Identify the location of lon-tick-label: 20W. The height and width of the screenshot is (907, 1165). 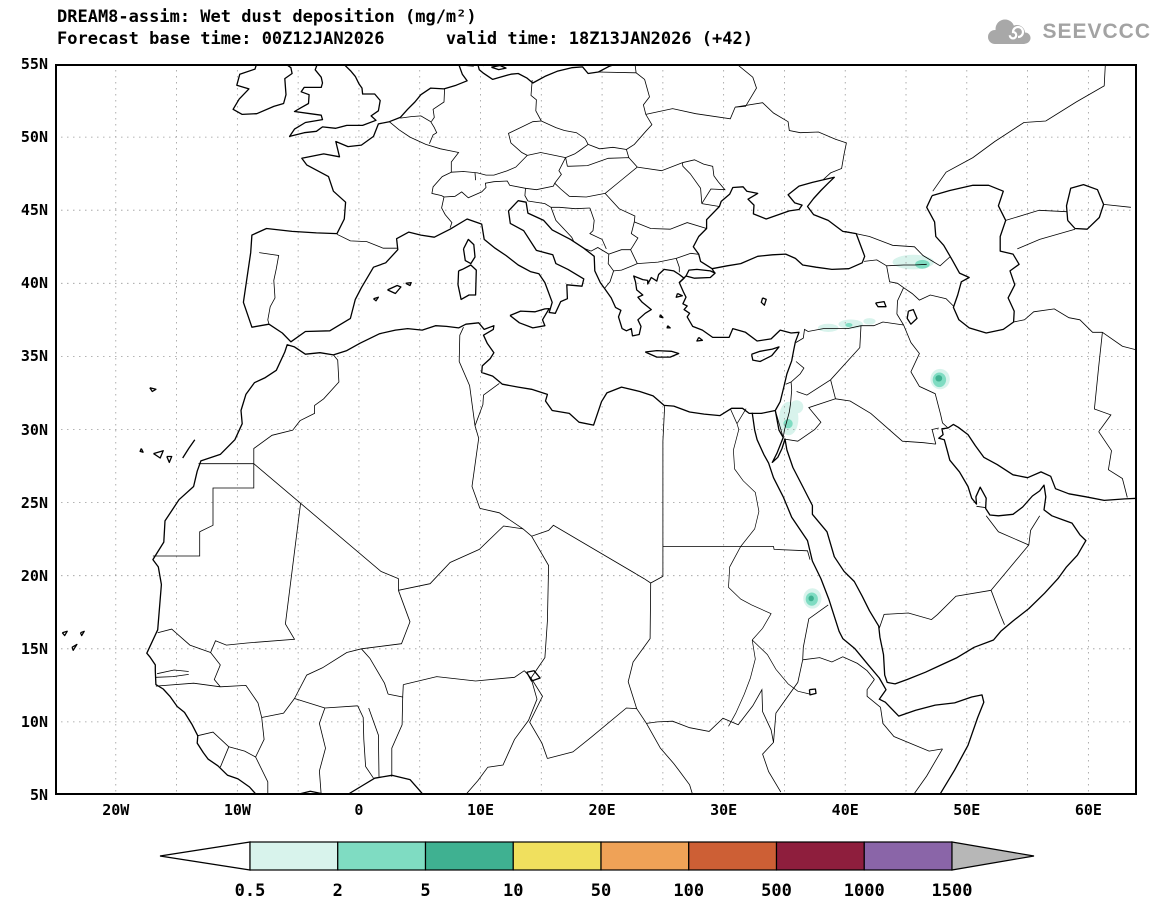
(116, 810).